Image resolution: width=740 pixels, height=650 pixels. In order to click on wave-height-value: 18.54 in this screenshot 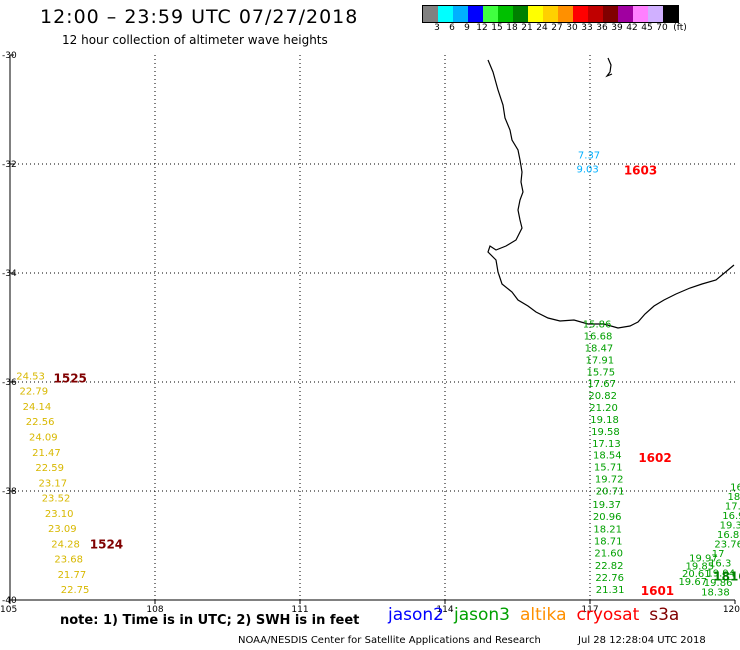, I will do `click(607, 456)`.